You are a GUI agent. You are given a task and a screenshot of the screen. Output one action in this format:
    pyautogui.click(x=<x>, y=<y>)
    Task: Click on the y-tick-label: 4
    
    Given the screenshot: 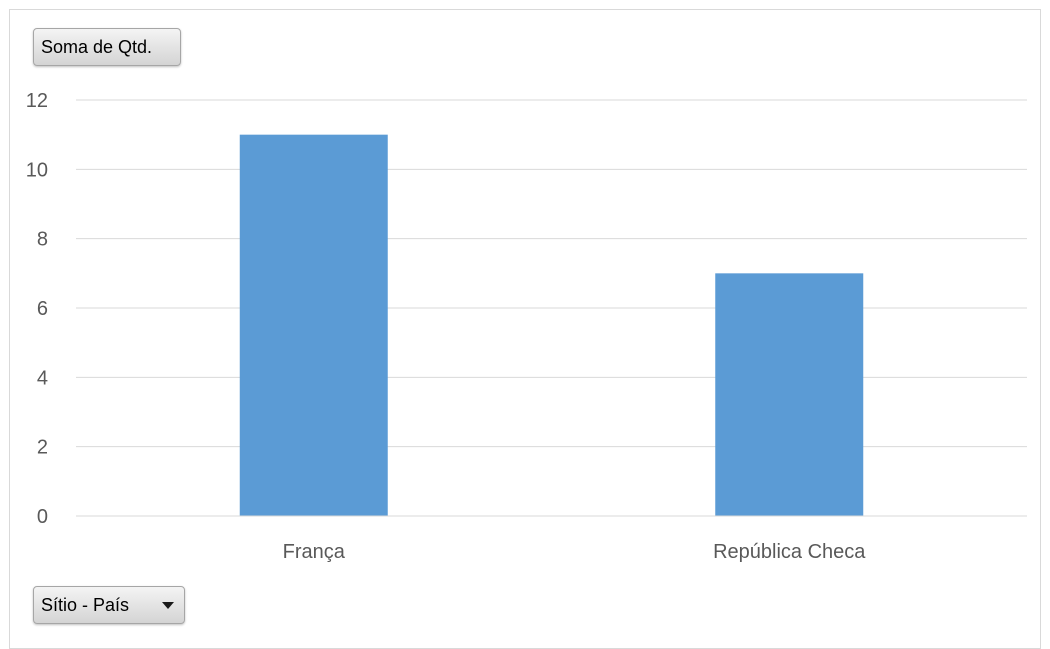 What is the action you would take?
    pyautogui.click(x=42, y=378)
    